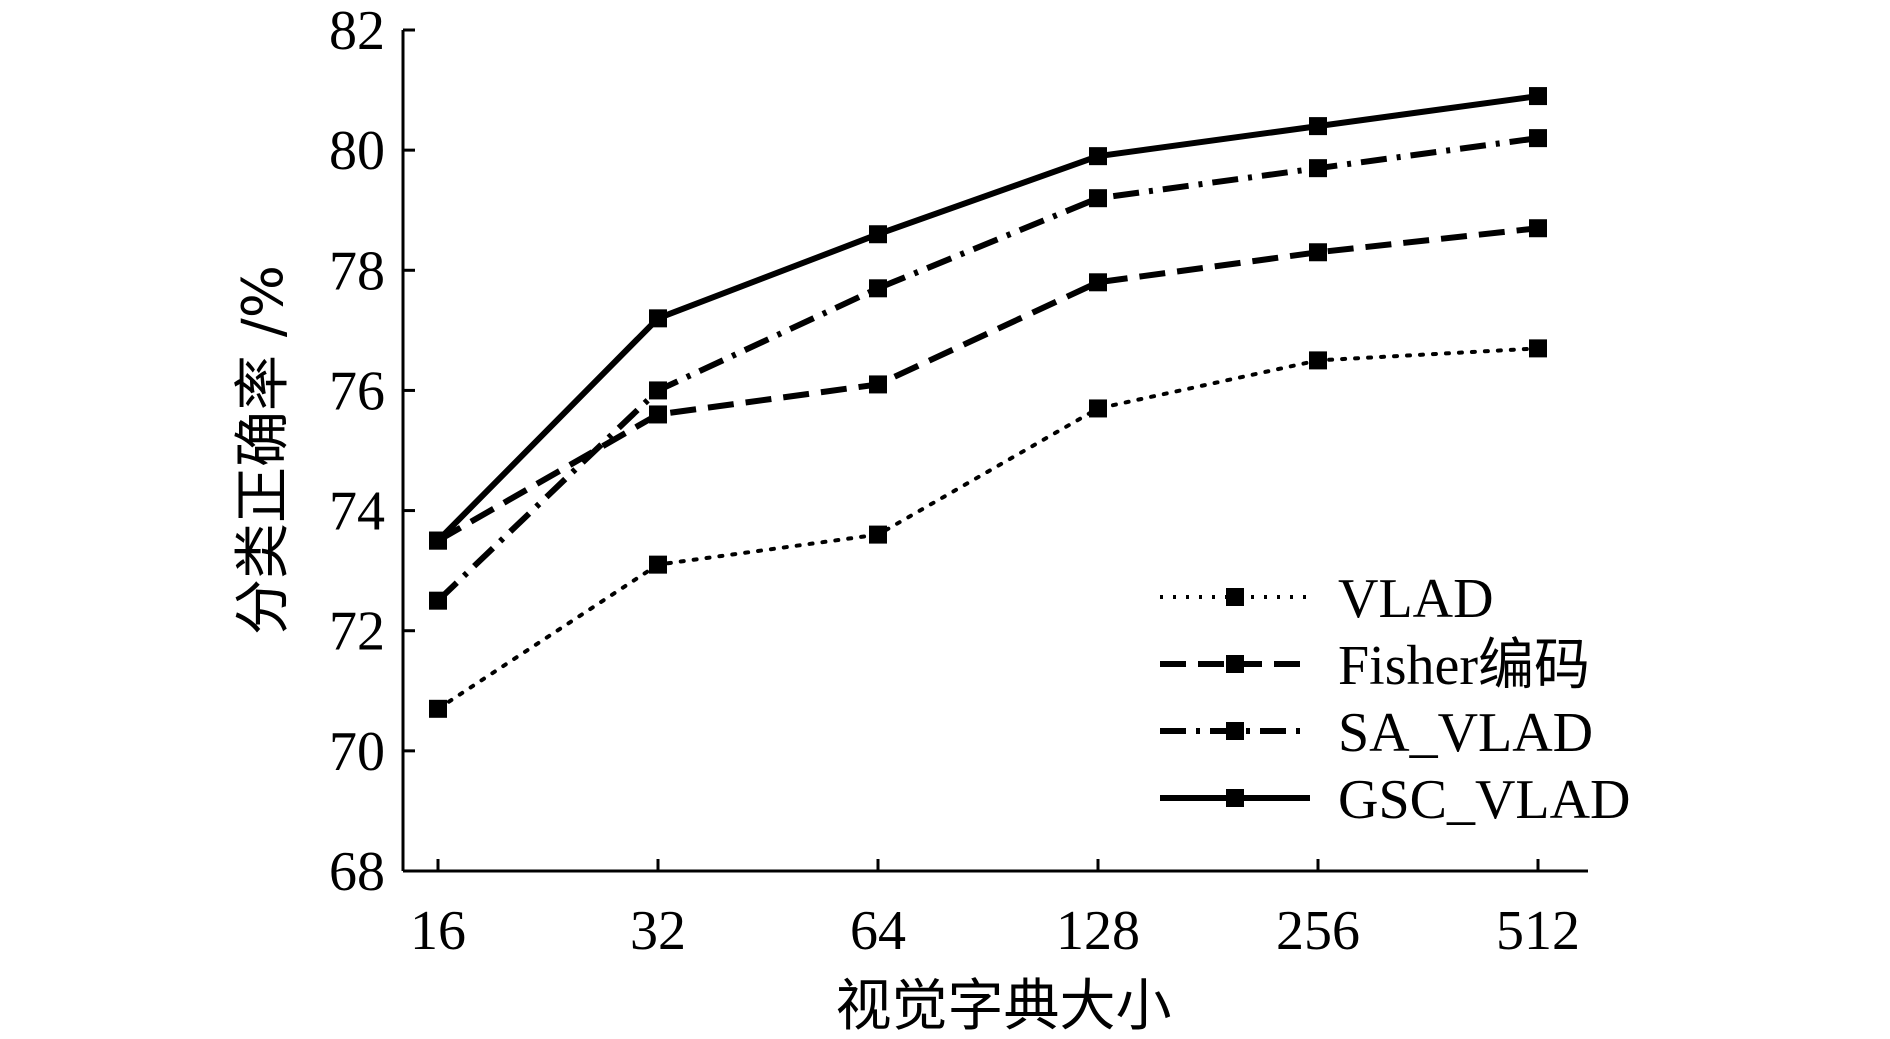 Image resolution: width=1890 pixels, height=1039 pixels. I want to click on y-tick-label: 68, so click(357, 872).